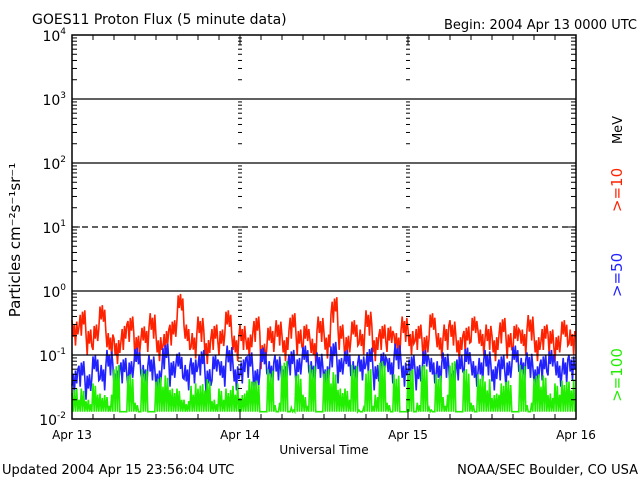 The image size is (640, 480). I want to click on x-tick-label: Apr 16, so click(576, 435).